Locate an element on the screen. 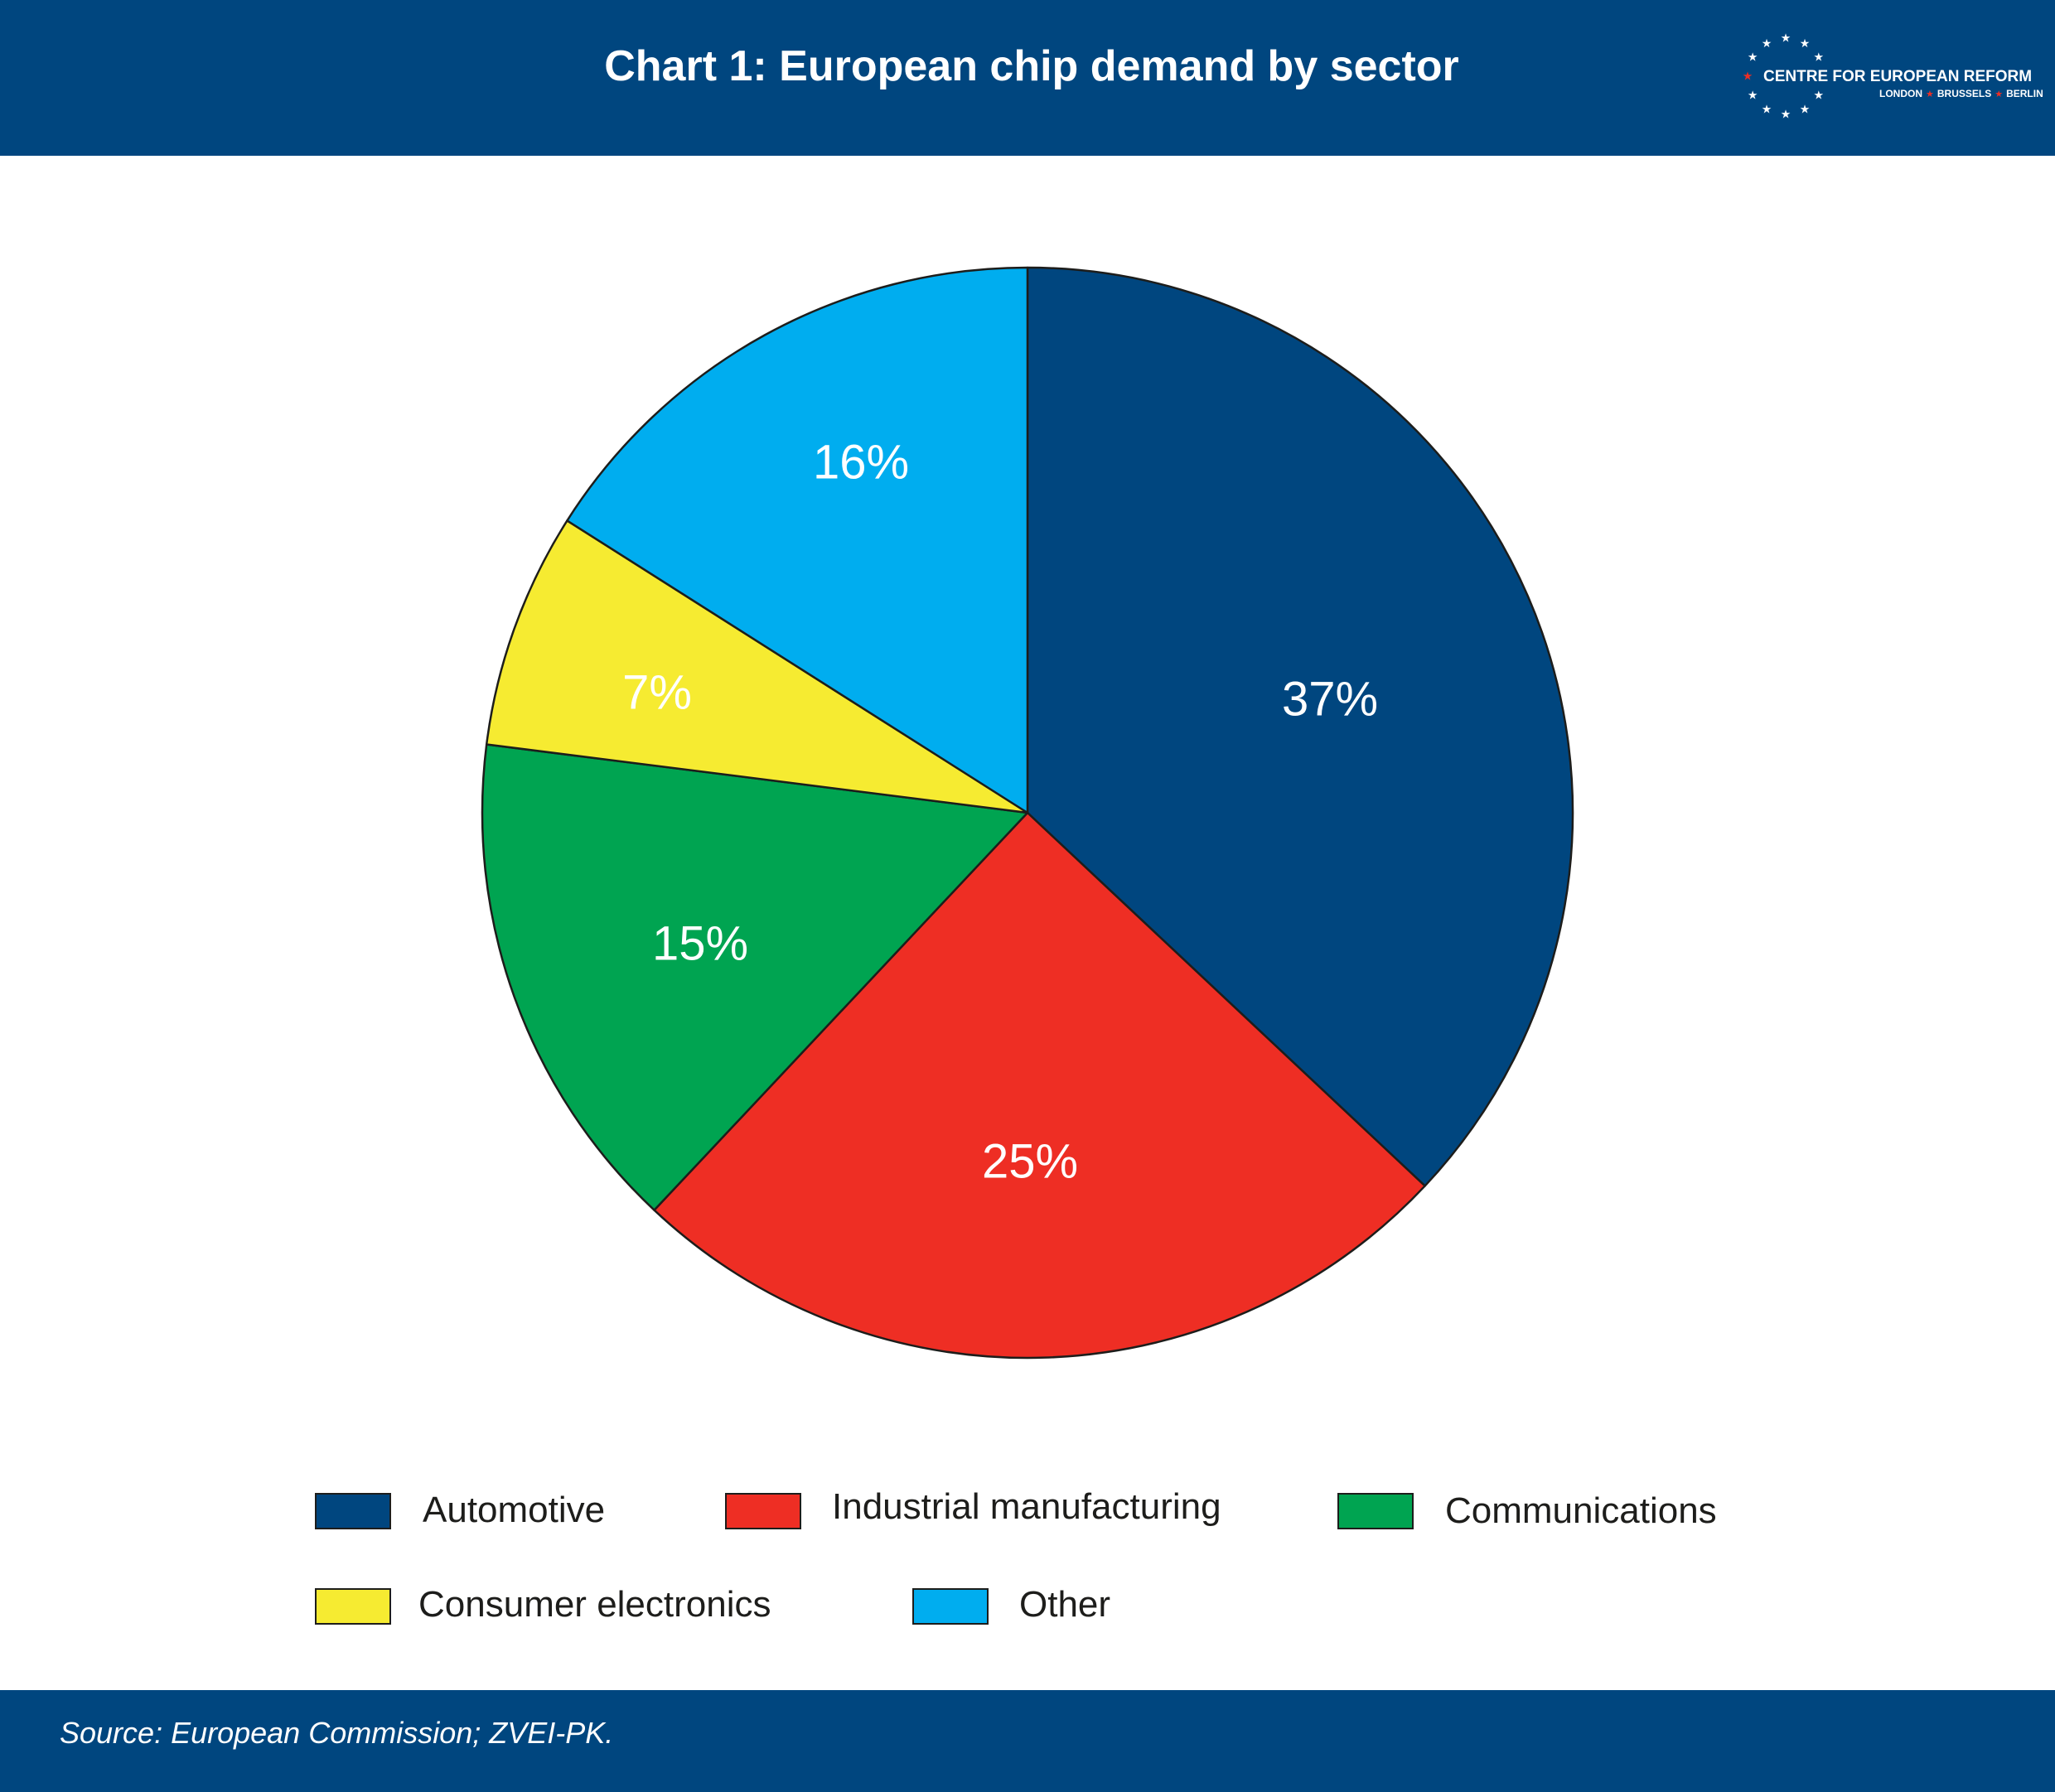  data-label-industrial-manufacturing: 25% is located at coordinates (1030, 1161).